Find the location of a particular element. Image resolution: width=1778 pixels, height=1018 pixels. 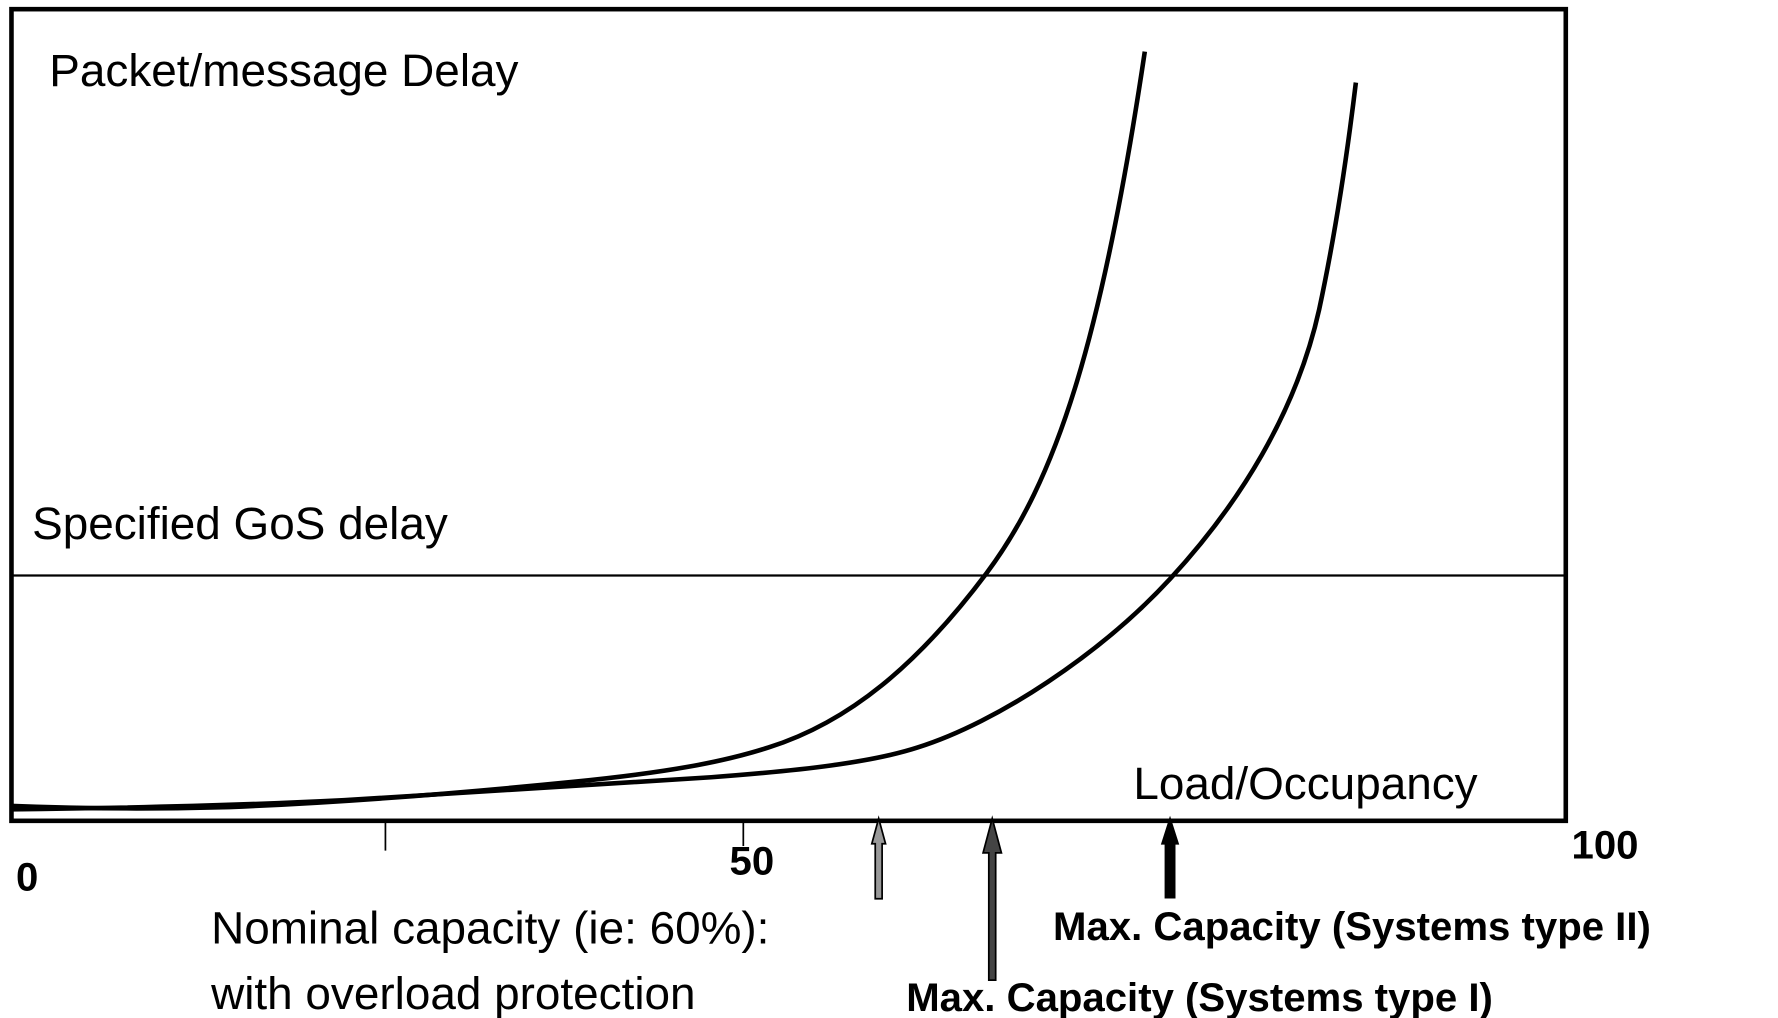

x-tick-label: 100 is located at coordinates (1605, 845).